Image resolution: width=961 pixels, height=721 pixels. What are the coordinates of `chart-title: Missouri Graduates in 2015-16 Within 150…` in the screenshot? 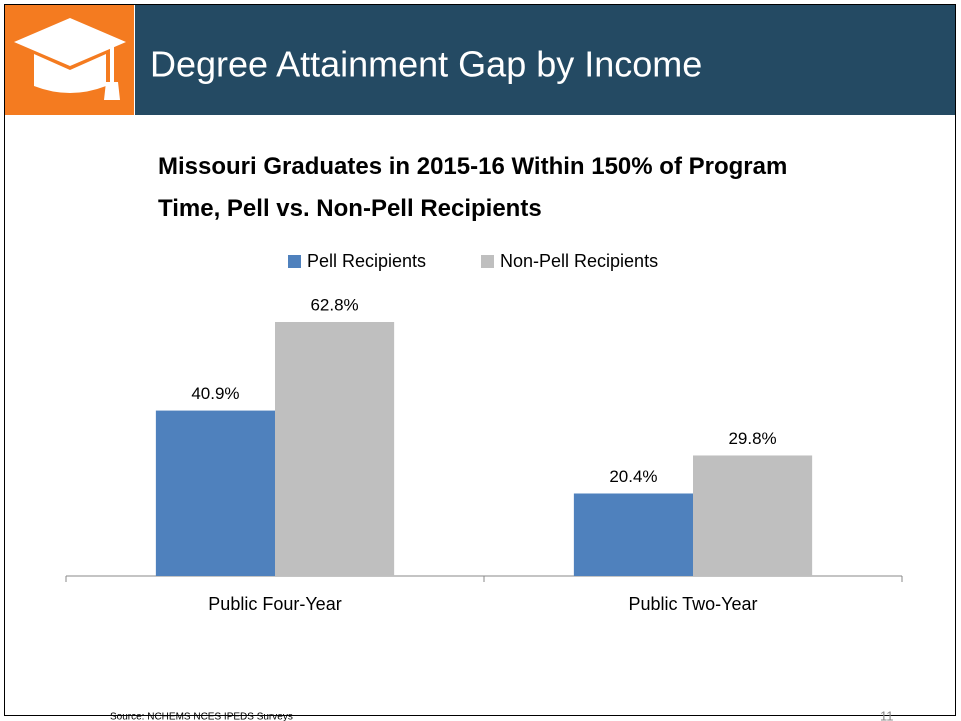 It's located at (473, 187).